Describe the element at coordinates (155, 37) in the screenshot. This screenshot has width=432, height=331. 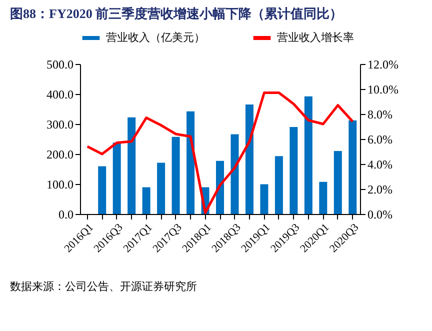
I see `legend-label: 营业收入（亿美元）` at that location.